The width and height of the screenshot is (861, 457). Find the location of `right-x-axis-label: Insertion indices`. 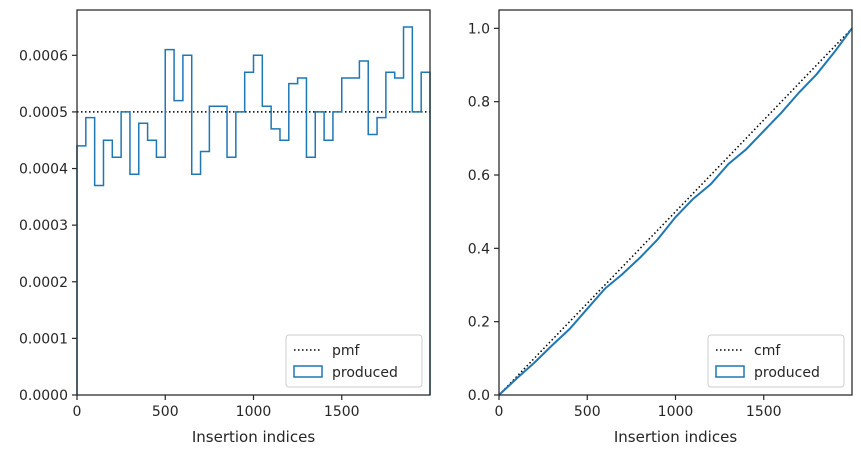

right-x-axis-label: Insertion indices is located at coordinates (675, 437).